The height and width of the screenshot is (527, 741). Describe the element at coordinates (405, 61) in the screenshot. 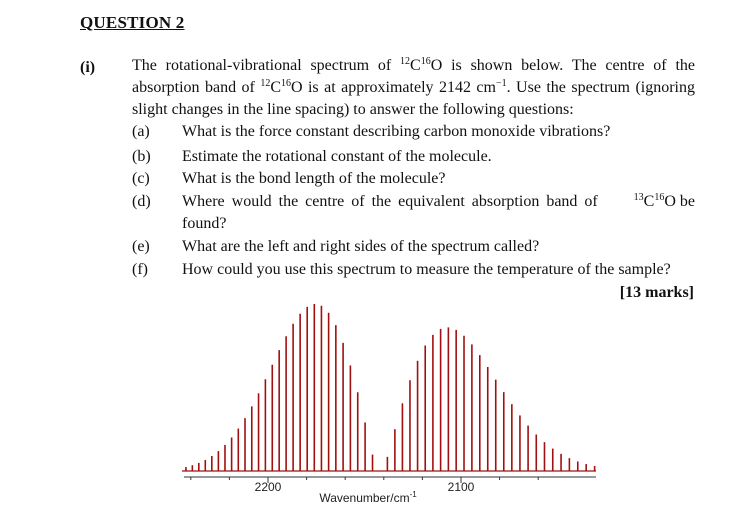

I see `isotope-mass-c: 12` at that location.